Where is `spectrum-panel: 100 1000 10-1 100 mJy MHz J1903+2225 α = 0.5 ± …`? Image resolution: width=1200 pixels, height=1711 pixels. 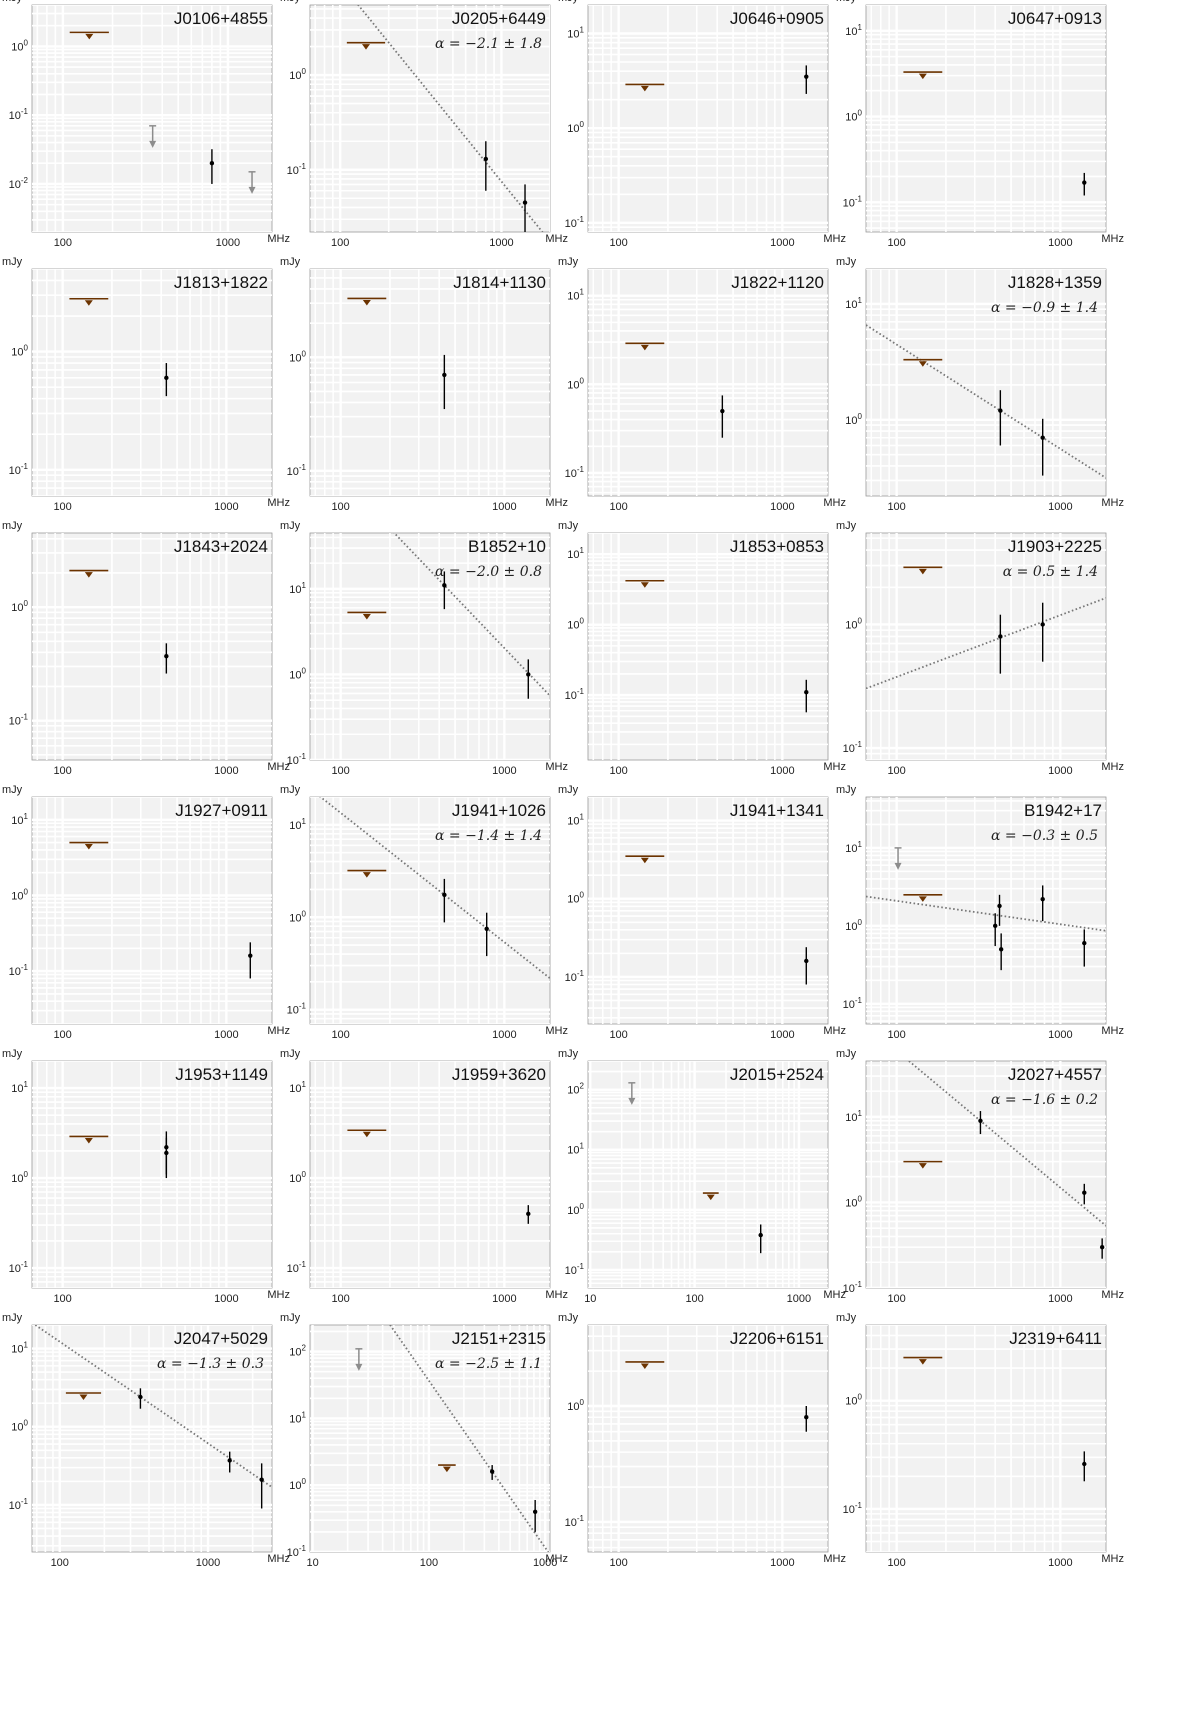 spectrum-panel: 100 1000 10-1 100 mJy MHz J1903+2225 α = 0.5 ± … is located at coordinates (984, 666).